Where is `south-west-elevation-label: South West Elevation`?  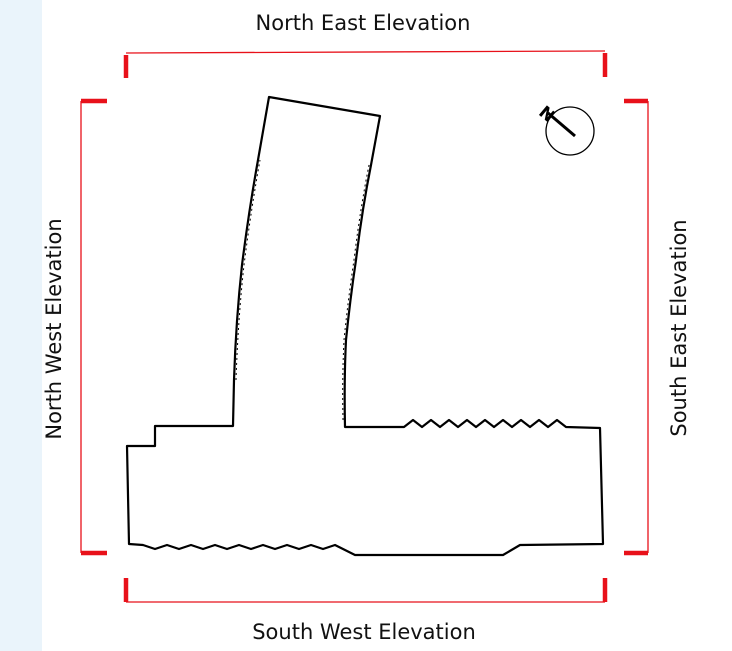
south-west-elevation-label: South West Elevation is located at coordinates (364, 632).